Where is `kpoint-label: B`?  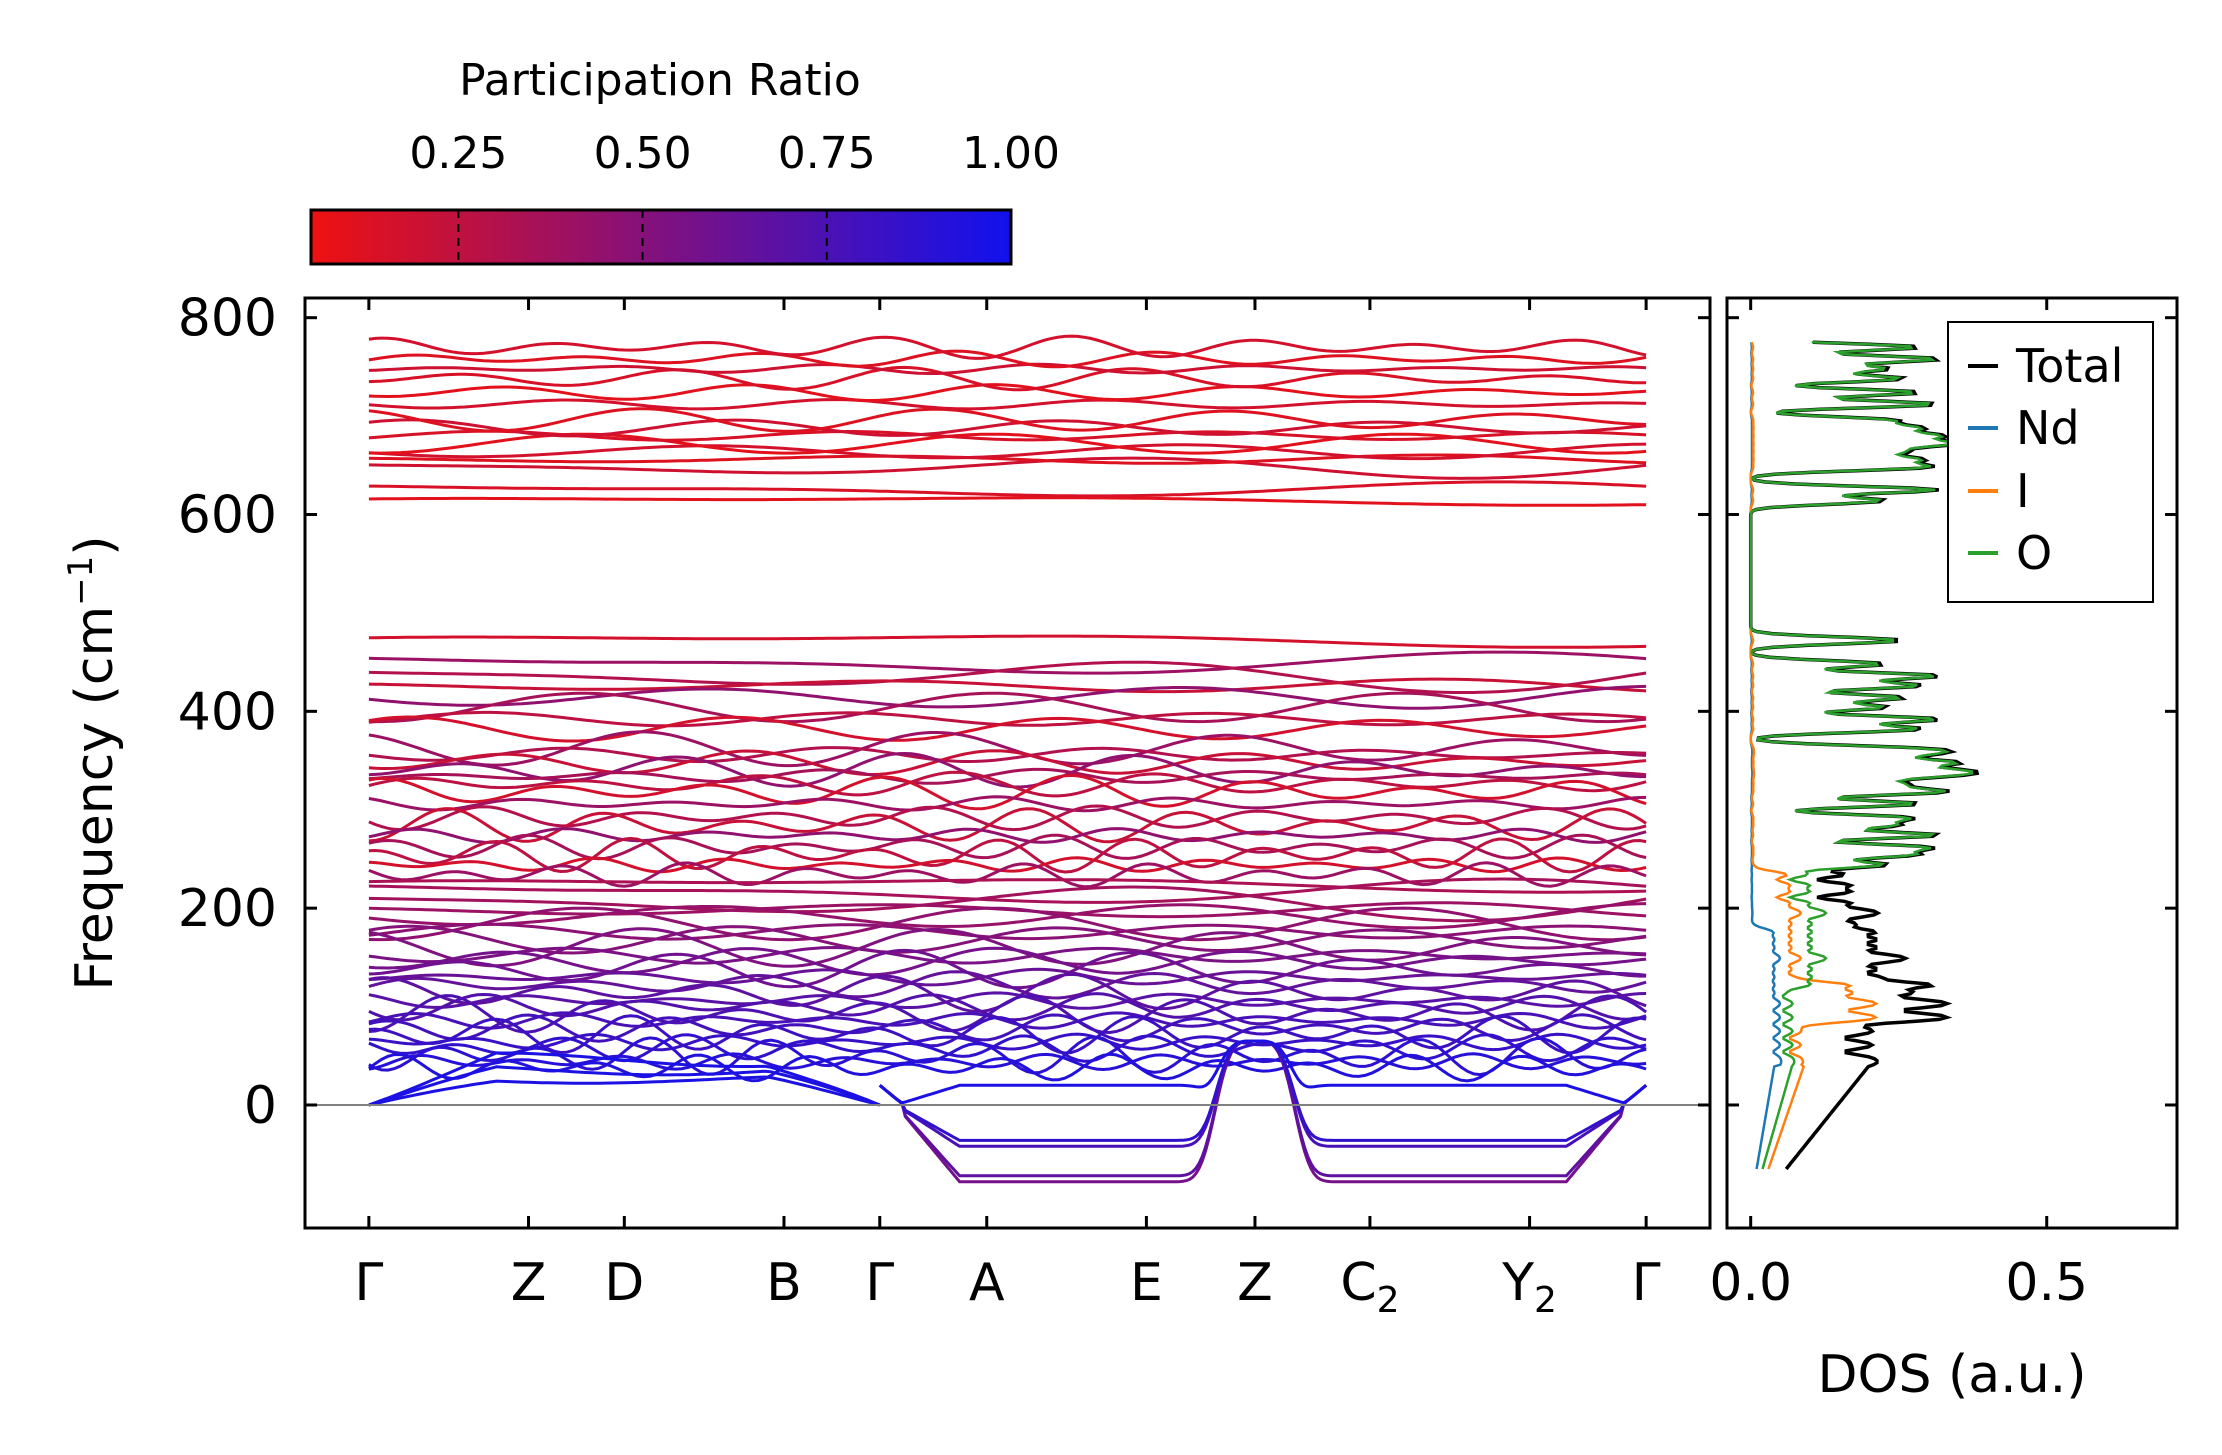
kpoint-label: B is located at coordinates (784, 1283).